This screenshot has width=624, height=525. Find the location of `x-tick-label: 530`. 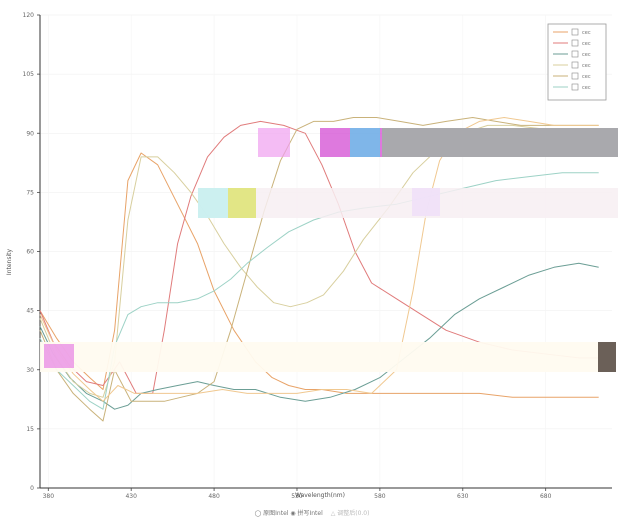

x-tick-label: 530 is located at coordinates (297, 496).